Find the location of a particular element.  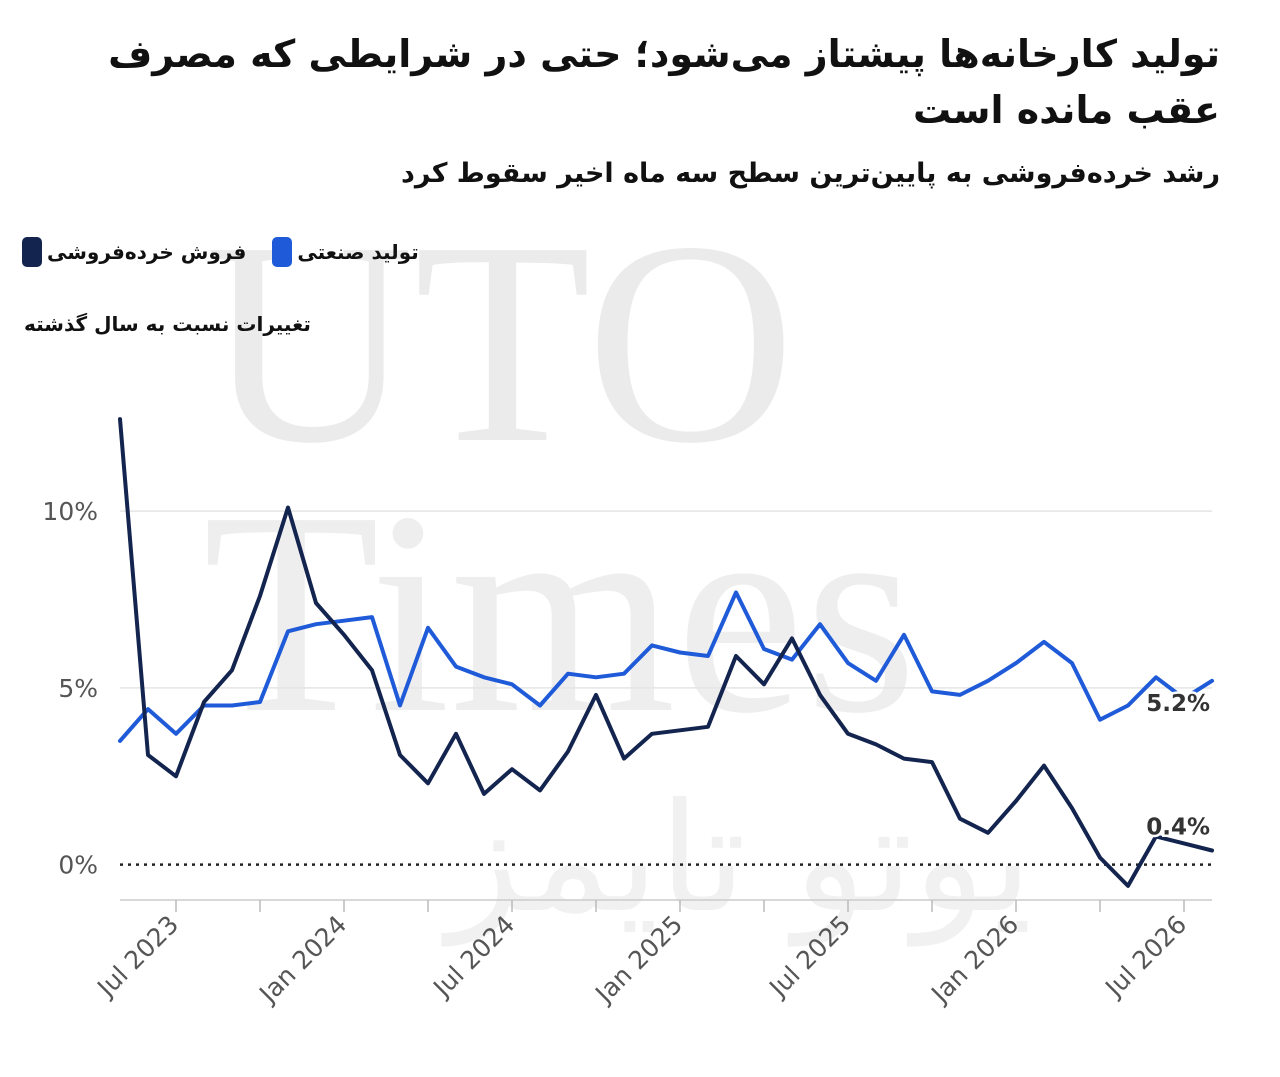

x-tick-label: Jan 2026 is located at coordinates (974, 960).